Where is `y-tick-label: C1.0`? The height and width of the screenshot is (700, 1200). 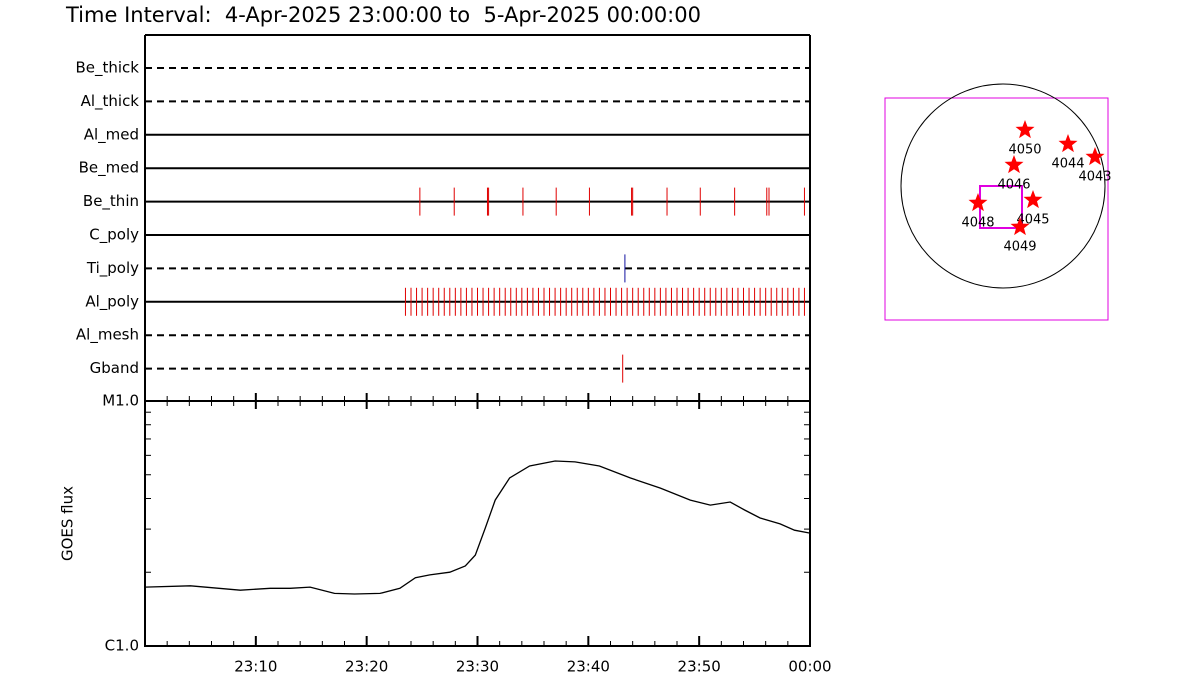 y-tick-label: C1.0 is located at coordinates (122, 646).